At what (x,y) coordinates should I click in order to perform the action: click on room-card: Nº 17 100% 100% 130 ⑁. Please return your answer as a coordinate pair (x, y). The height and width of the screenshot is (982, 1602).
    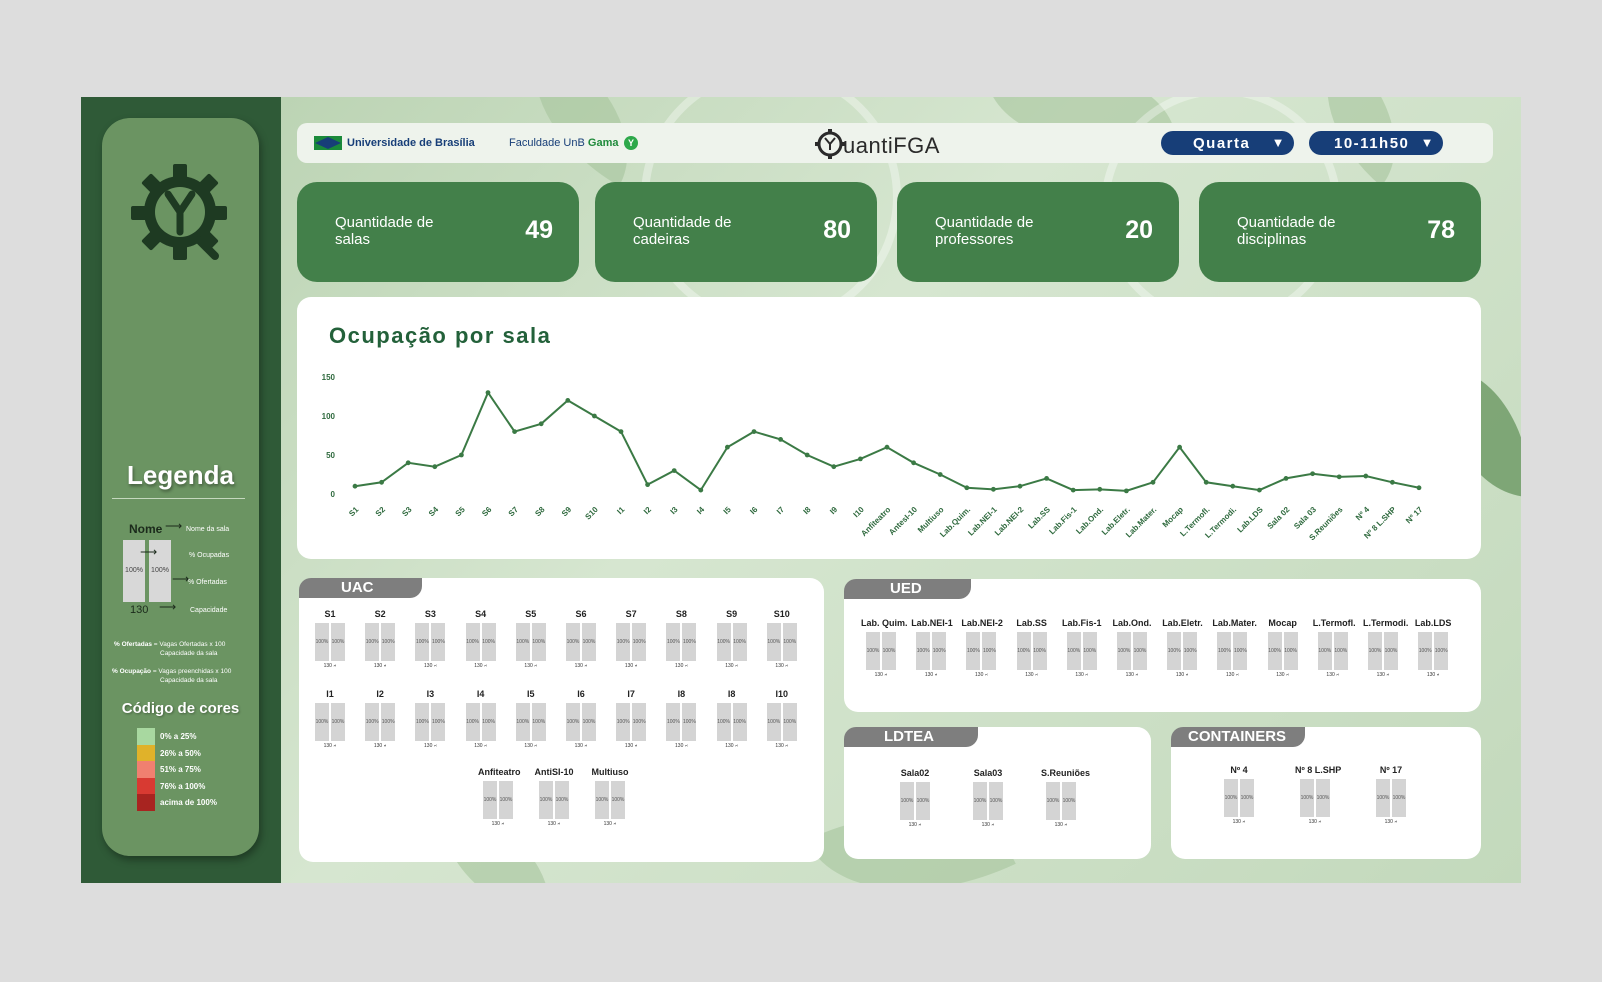
    Looking at the image, I should click on (1391, 794).